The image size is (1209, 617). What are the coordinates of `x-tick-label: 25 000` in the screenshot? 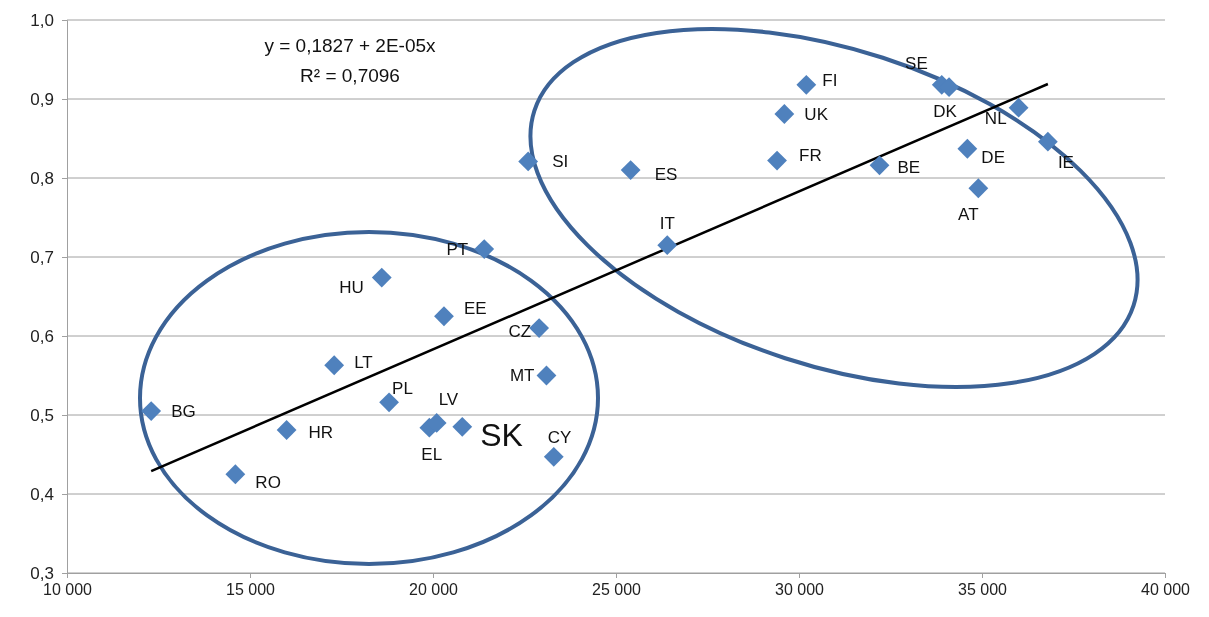 It's located at (617, 590).